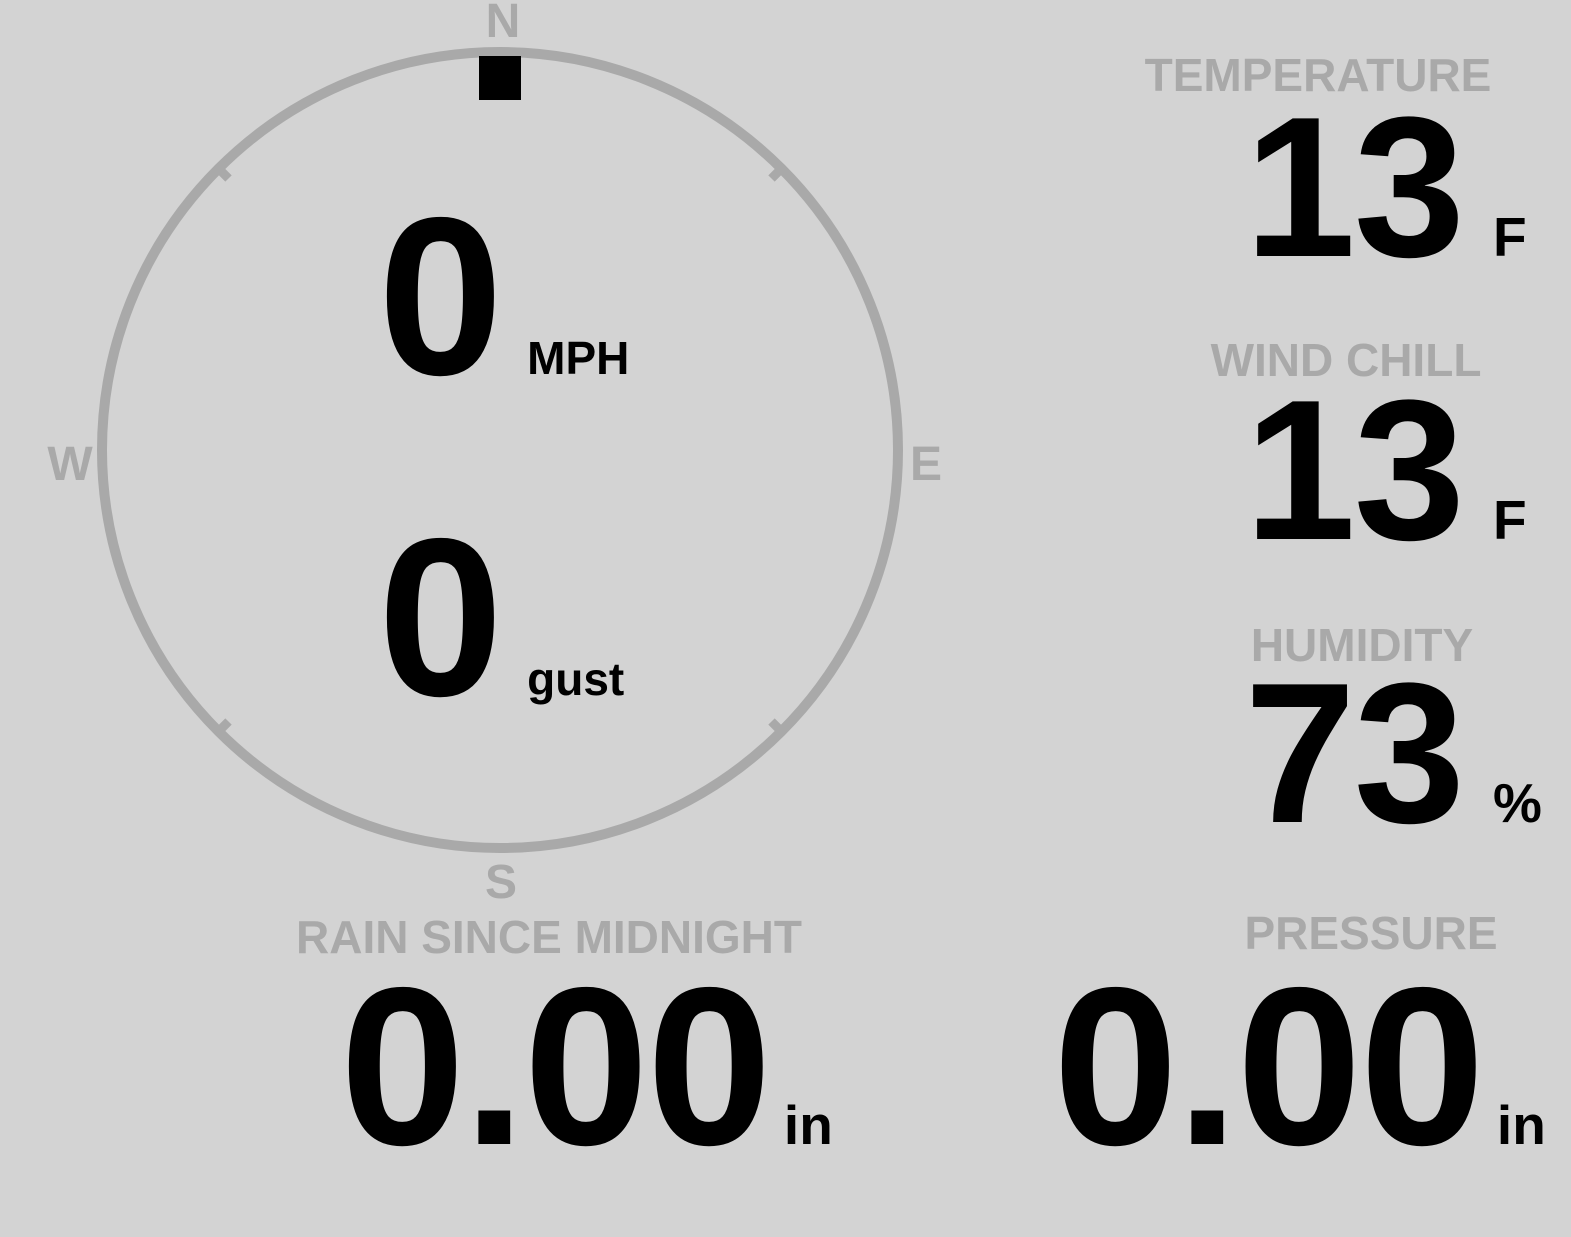 The width and height of the screenshot is (1571, 1237). I want to click on wind-chill-unit: F, so click(1510, 520).